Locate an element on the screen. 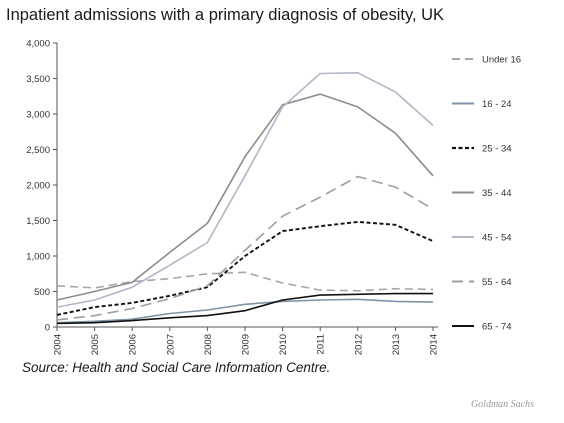 Image resolution: width=564 pixels, height=423 pixels. y-tick-label: 4,000 is located at coordinates (38, 44).